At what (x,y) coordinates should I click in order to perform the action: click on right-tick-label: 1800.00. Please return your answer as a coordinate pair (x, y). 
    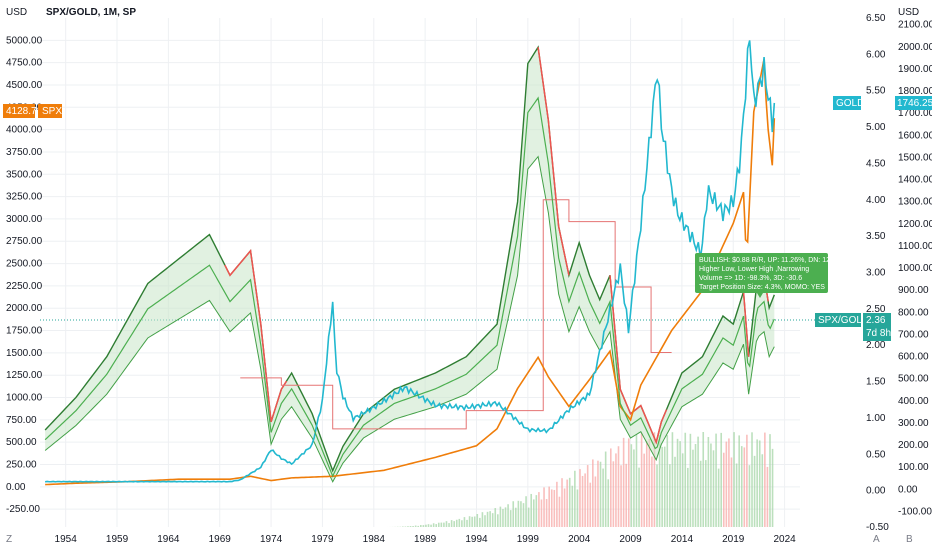
    Looking at the image, I should click on (915, 91).